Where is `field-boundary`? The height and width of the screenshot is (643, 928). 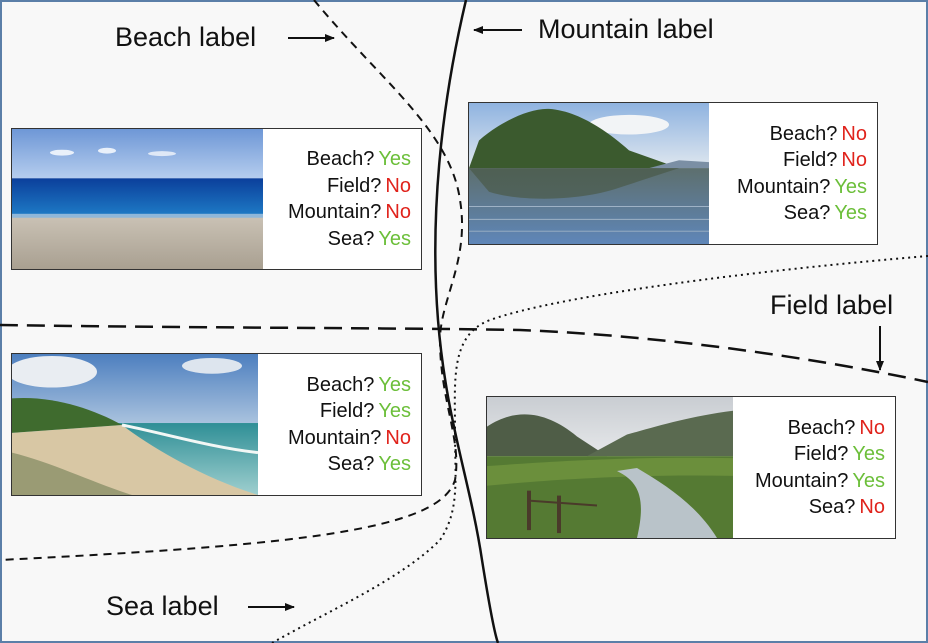 field-boundary is located at coordinates (464, 353).